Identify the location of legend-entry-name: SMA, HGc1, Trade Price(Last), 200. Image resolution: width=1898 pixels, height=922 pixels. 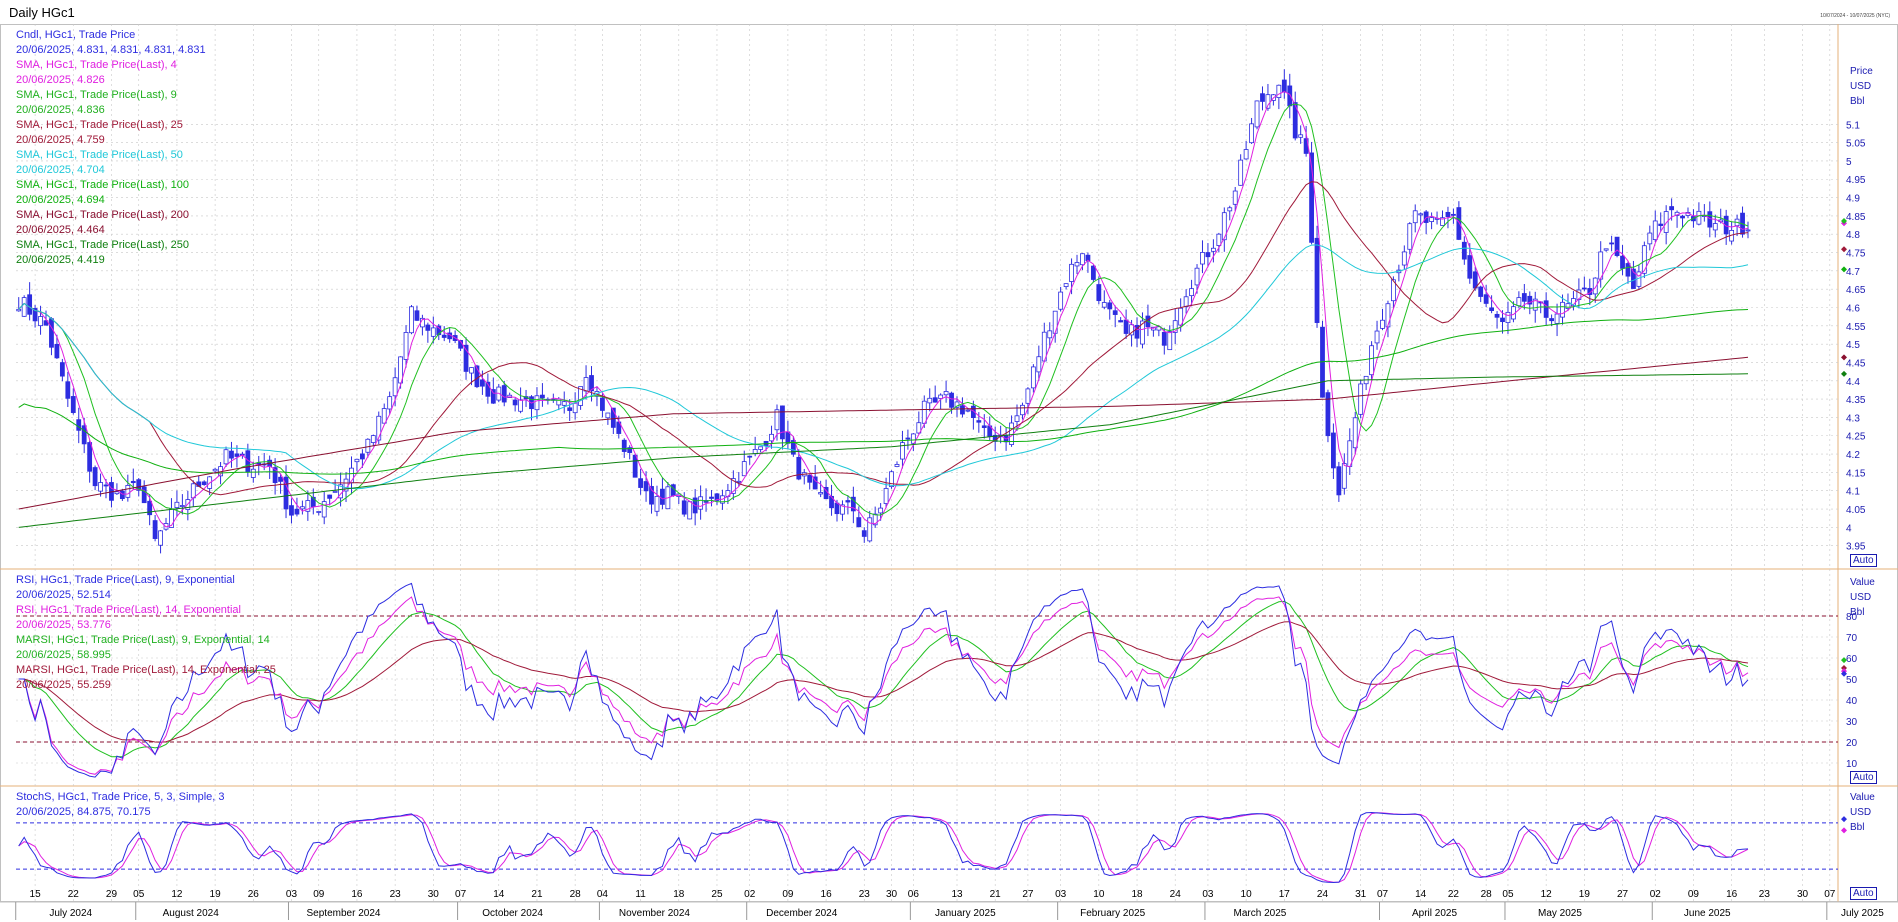
(103, 215).